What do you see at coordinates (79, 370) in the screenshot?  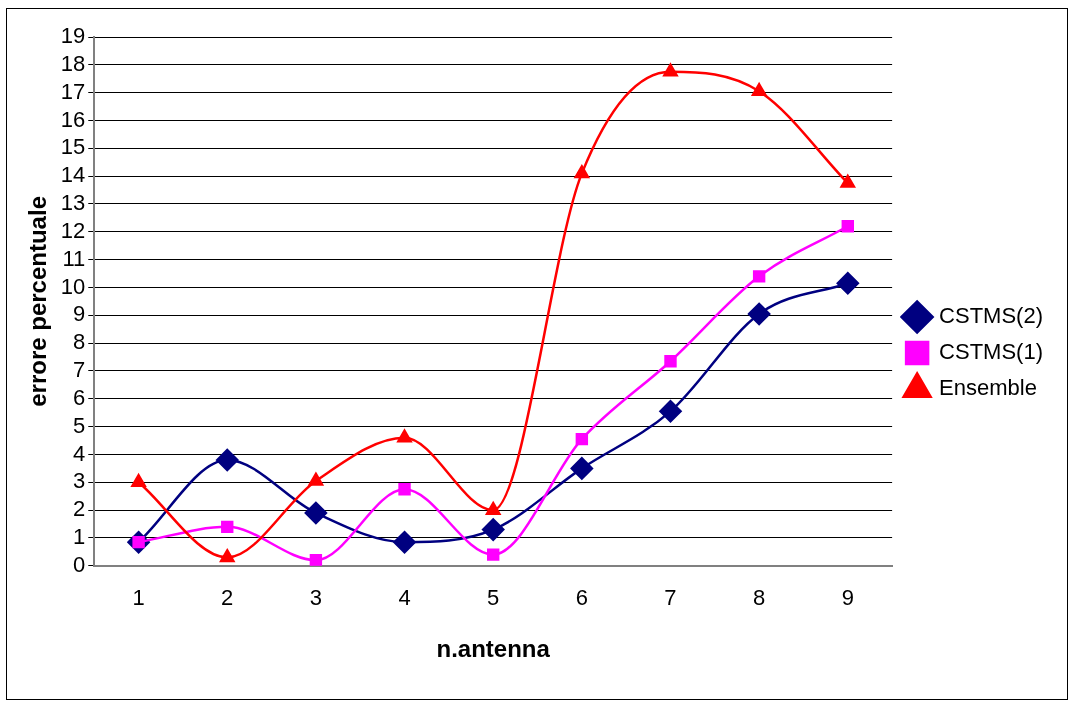 I see `y-tick-label: 7` at bounding box center [79, 370].